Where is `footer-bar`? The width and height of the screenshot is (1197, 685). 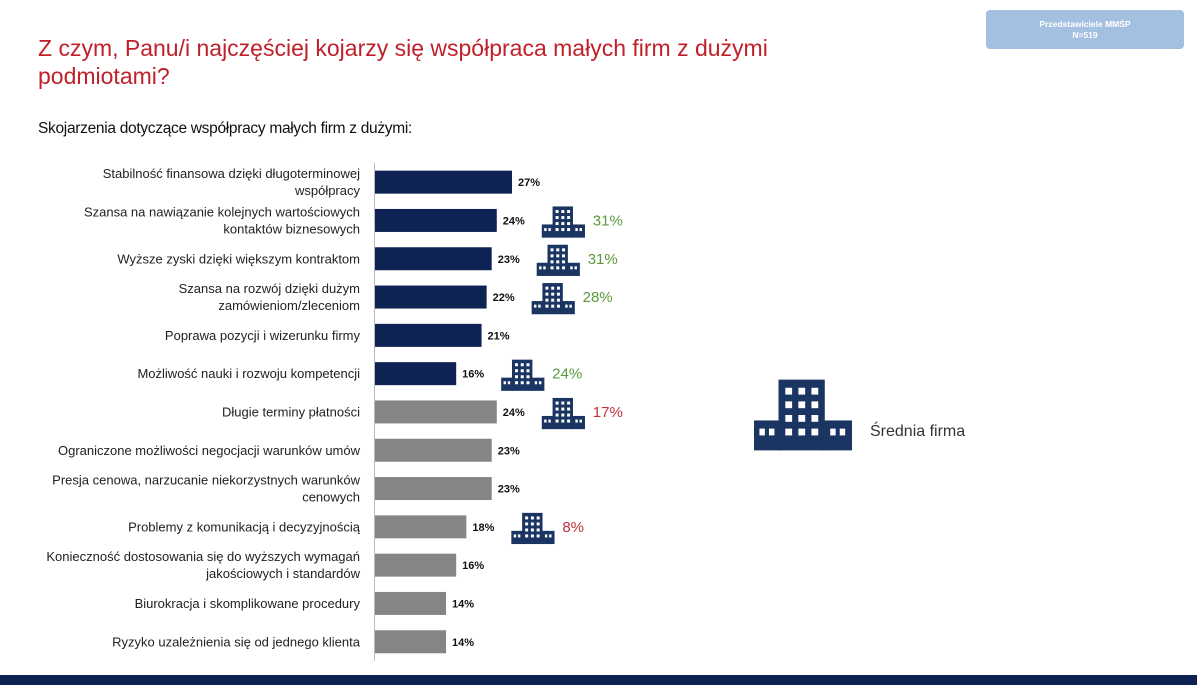 footer-bar is located at coordinates (598, 680).